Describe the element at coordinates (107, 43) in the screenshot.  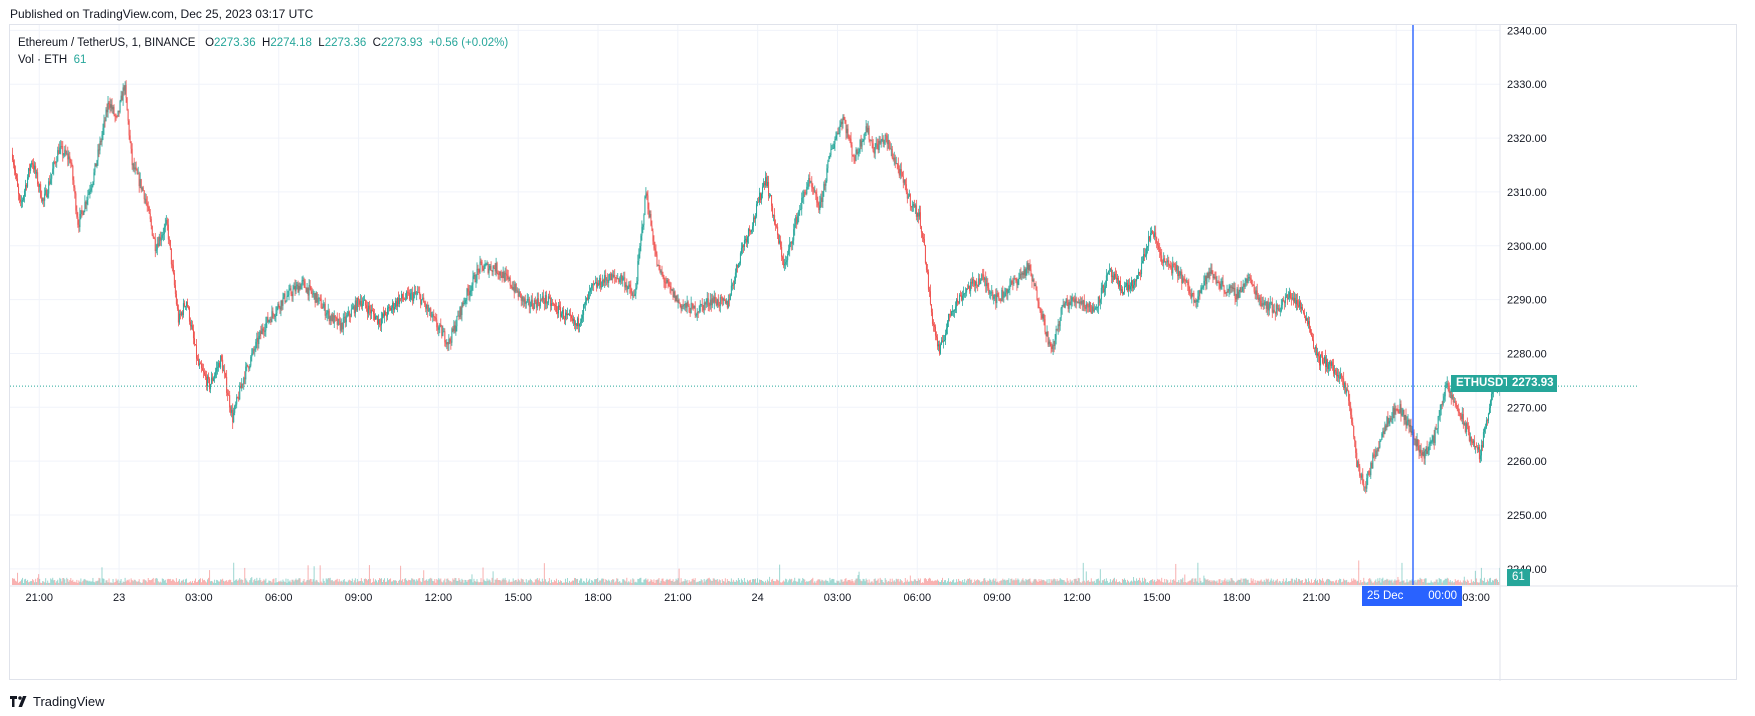
I see `symbol-title: Ethereum / TetherUS, 1, BINANCE` at that location.